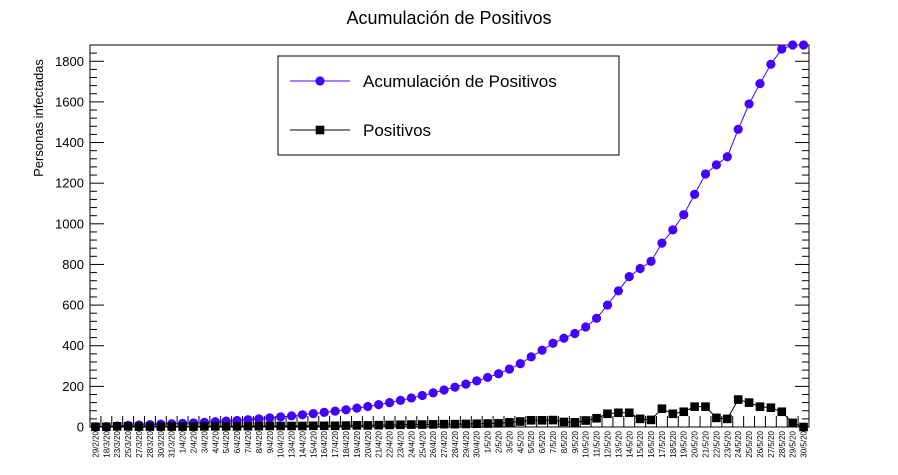 The height and width of the screenshot is (475, 898). What do you see at coordinates (760, 443) in the screenshot?
I see `x-tick-label: 26/5/20` at bounding box center [760, 443].